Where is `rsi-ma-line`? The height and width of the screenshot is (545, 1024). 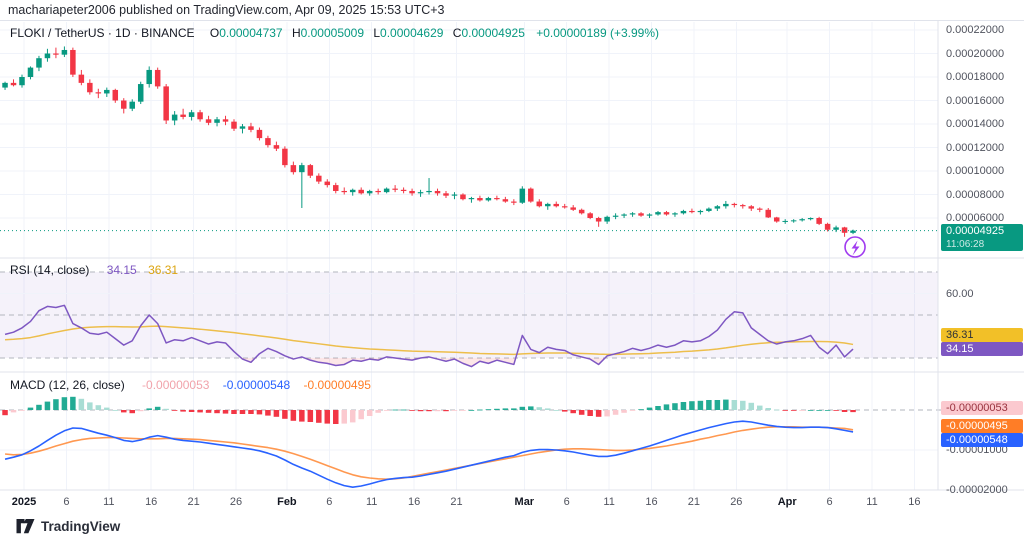
rsi-ma-line is located at coordinates (429, 340).